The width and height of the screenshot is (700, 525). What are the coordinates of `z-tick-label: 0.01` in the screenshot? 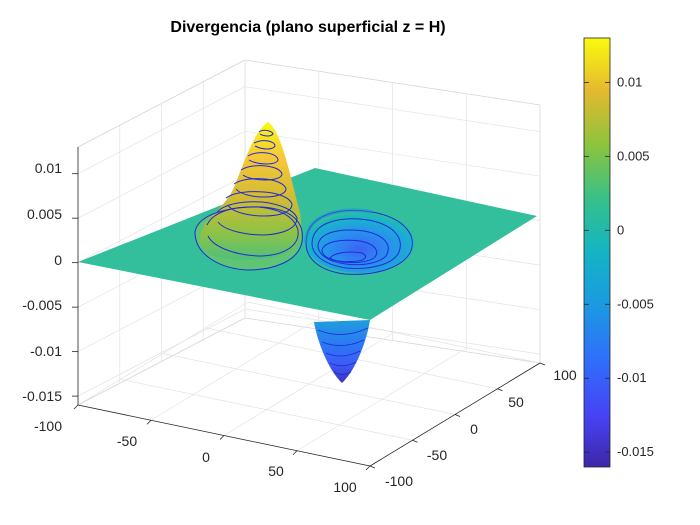 It's located at (48, 168).